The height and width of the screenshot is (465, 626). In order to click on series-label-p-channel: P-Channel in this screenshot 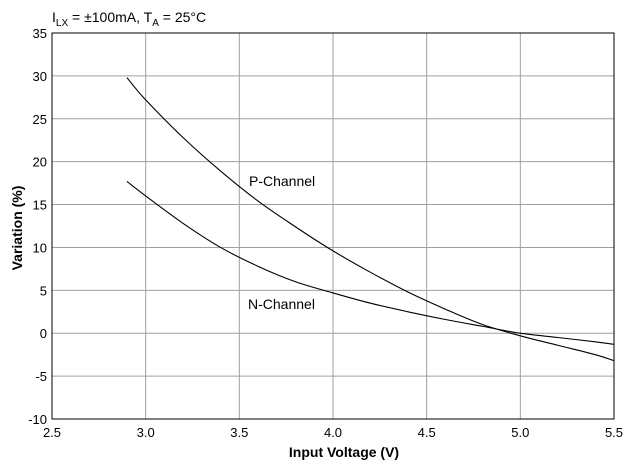, I will do `click(282, 181)`.